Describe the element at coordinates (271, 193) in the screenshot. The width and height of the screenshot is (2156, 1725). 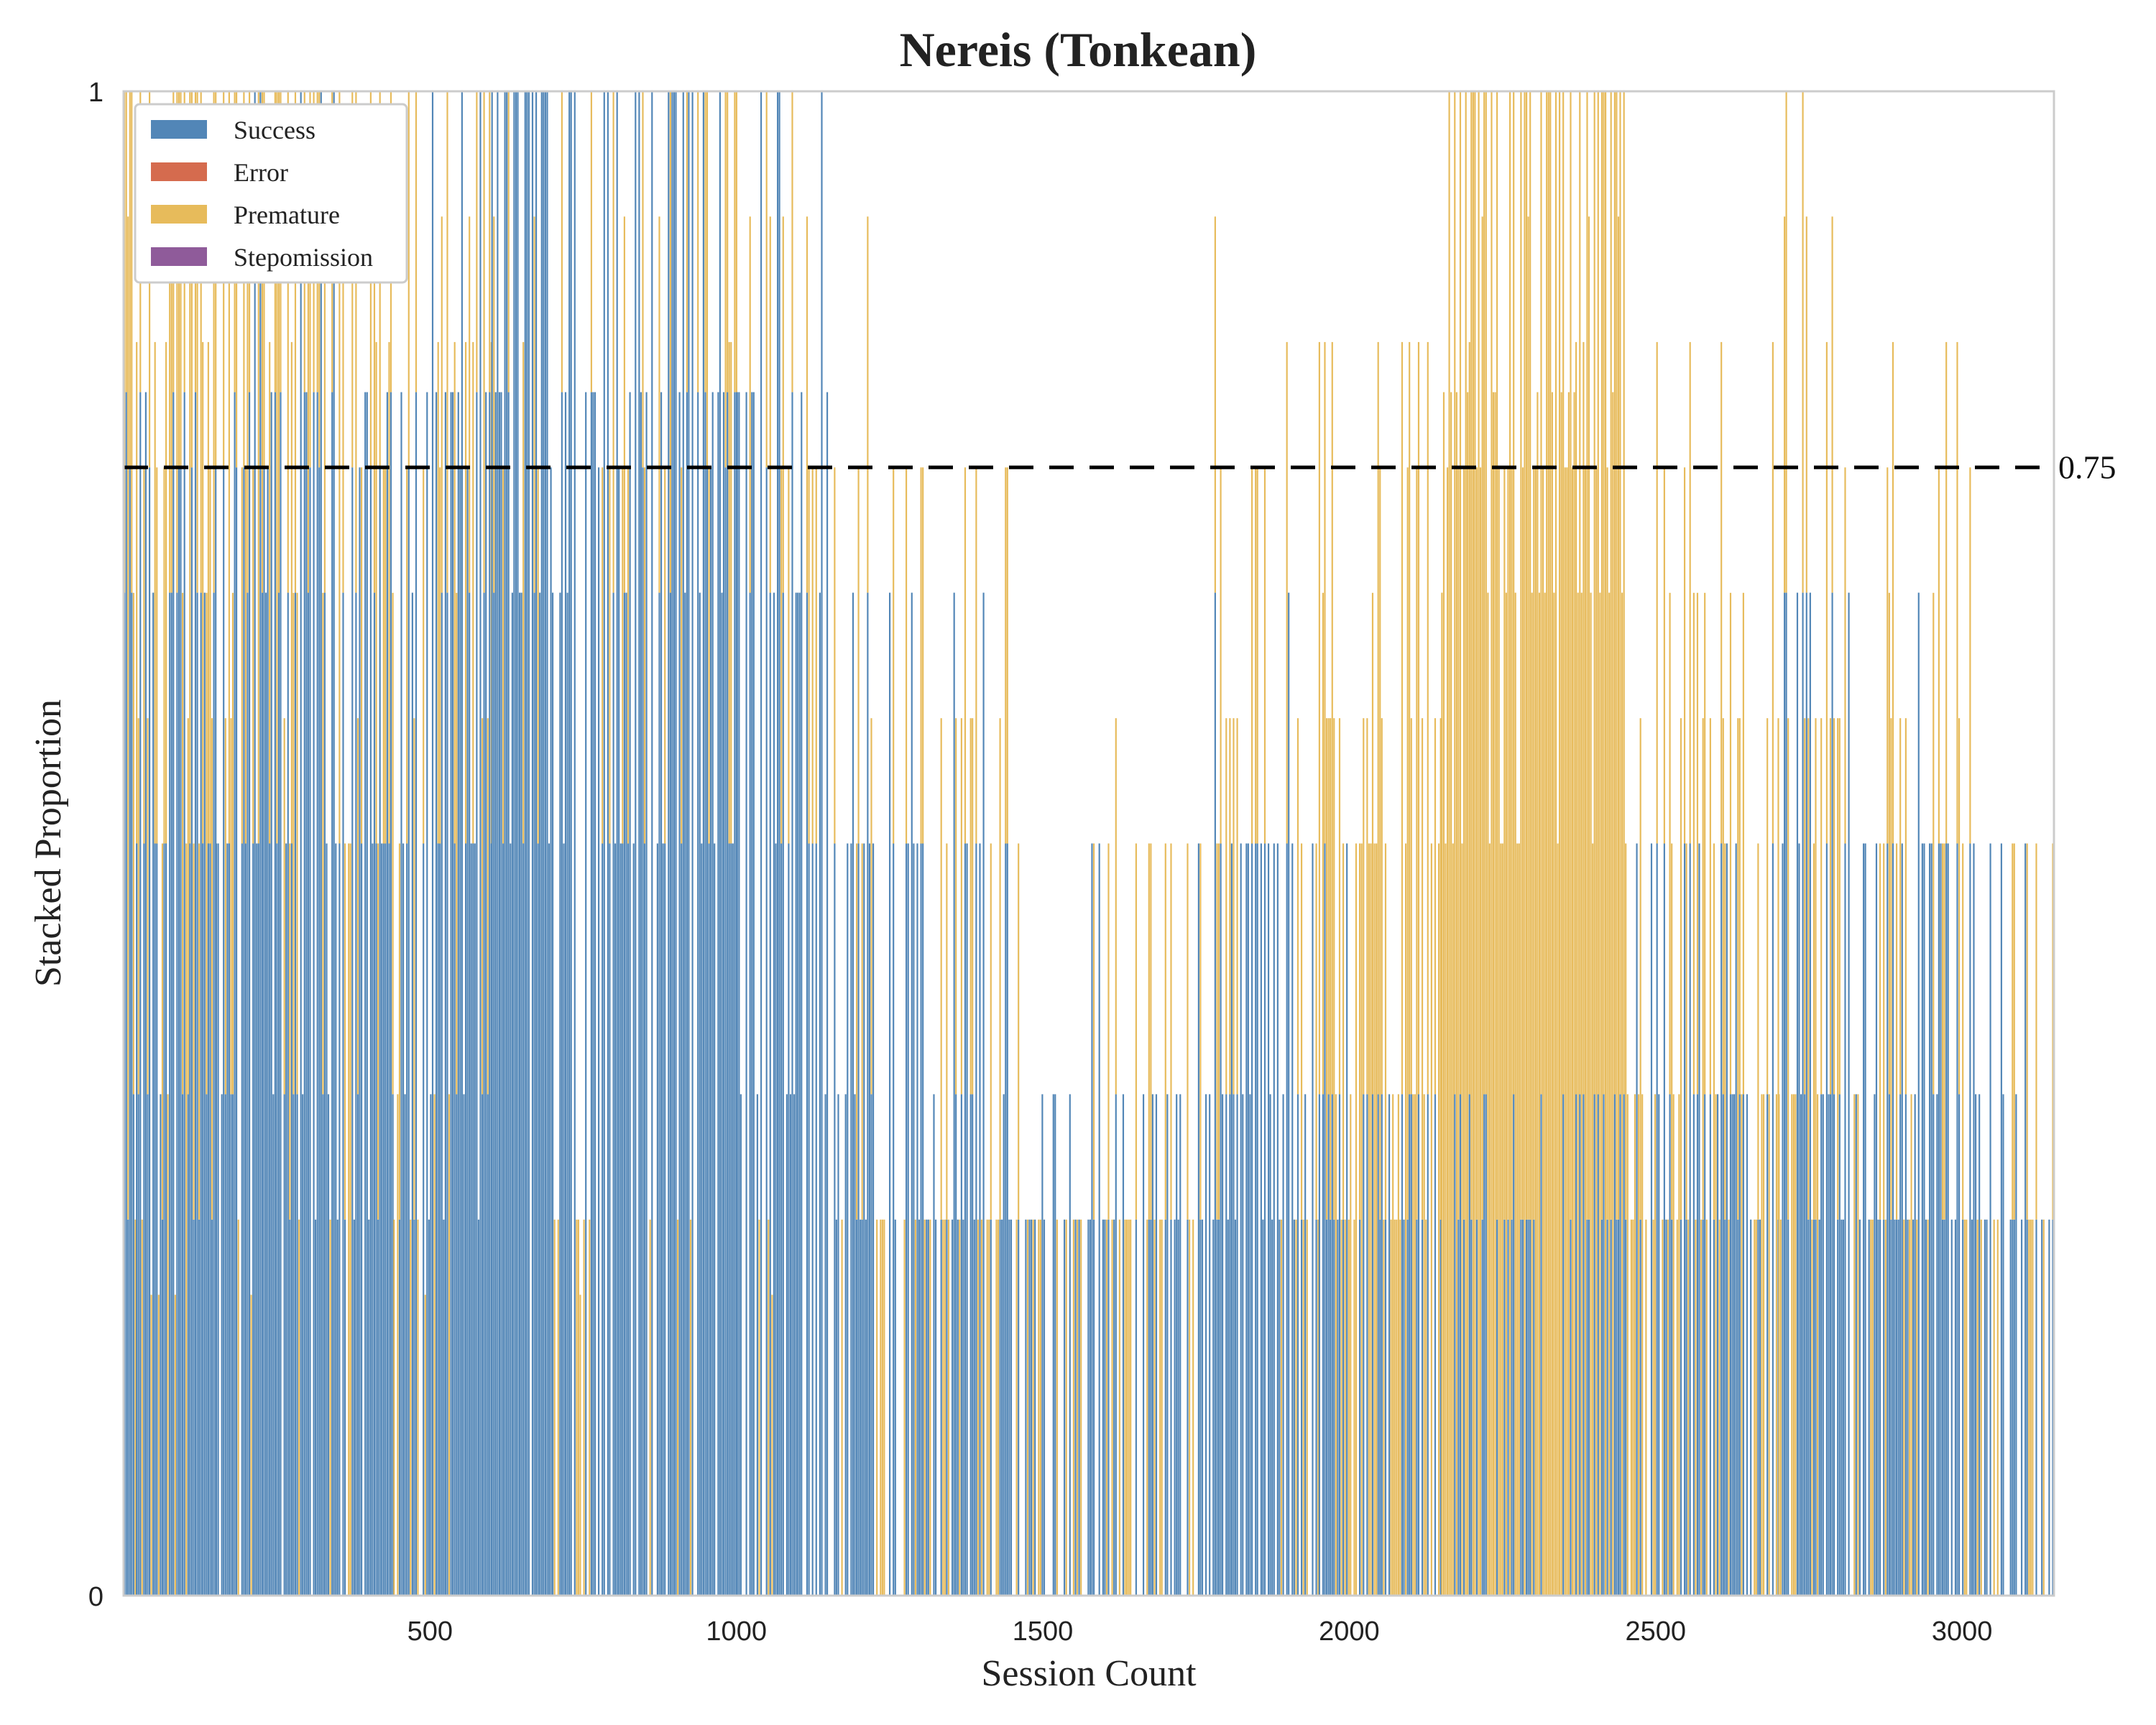
I see `legend: Success Error Premature Stepomission` at that location.